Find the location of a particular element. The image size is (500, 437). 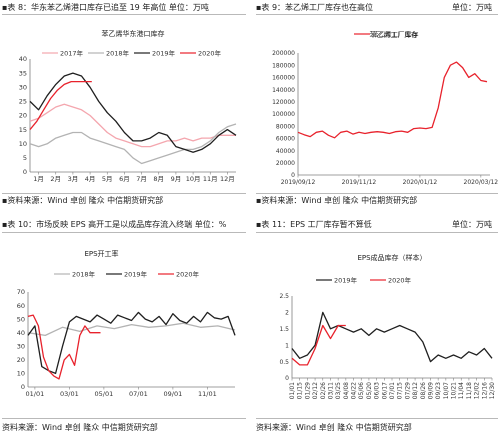

y-tick-label: 80000 is located at coordinates (285, 126).